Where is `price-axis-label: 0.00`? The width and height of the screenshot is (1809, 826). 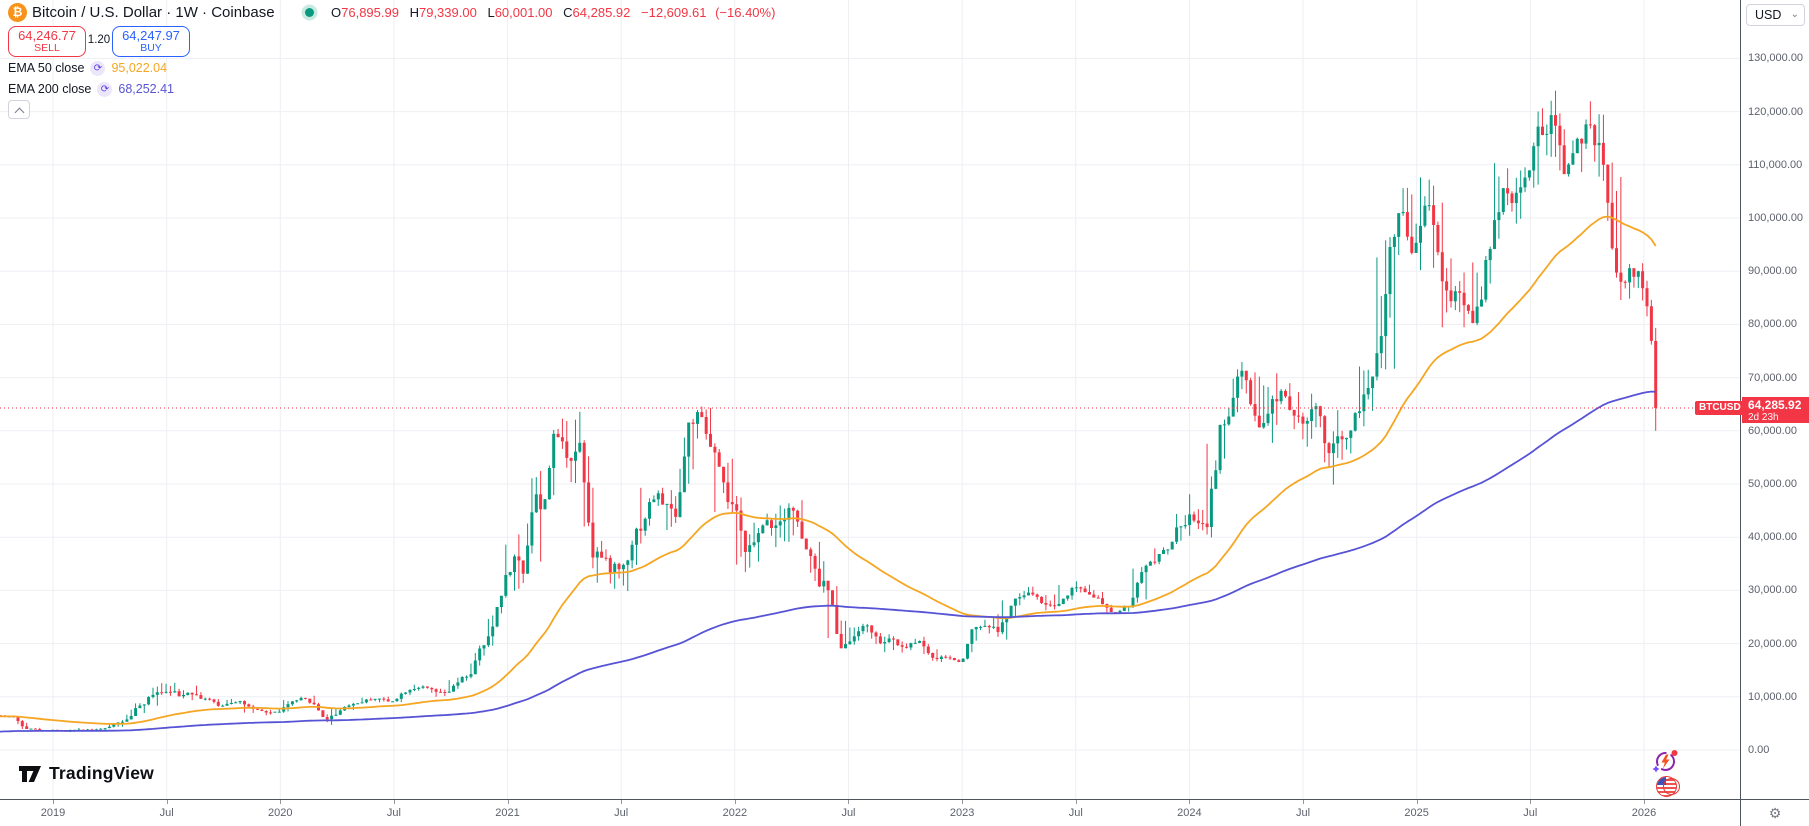 price-axis-label: 0.00 is located at coordinates (1759, 750).